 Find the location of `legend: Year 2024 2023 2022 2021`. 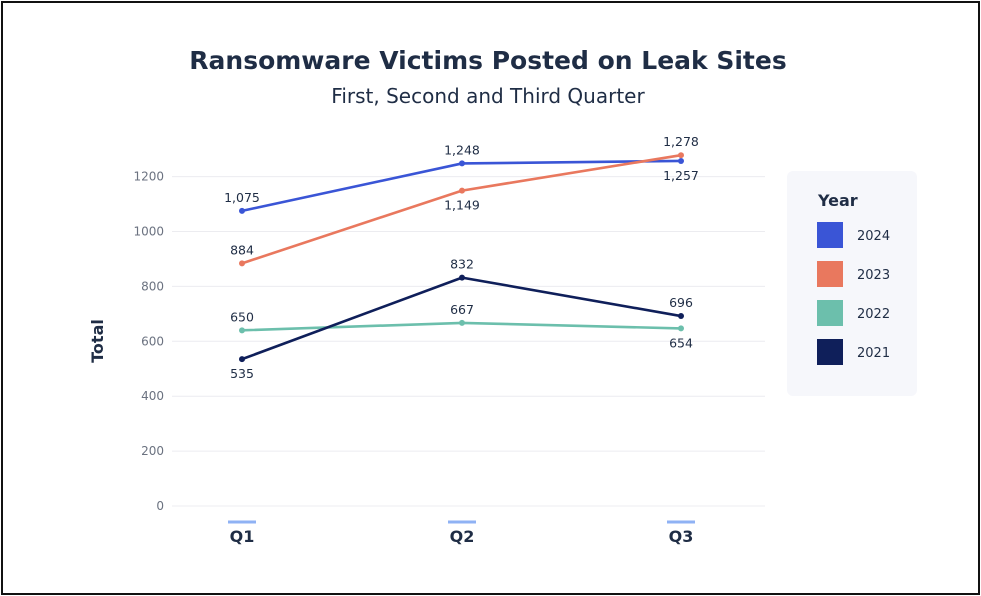

legend: Year 2024 2023 2022 2021 is located at coordinates (852, 283).